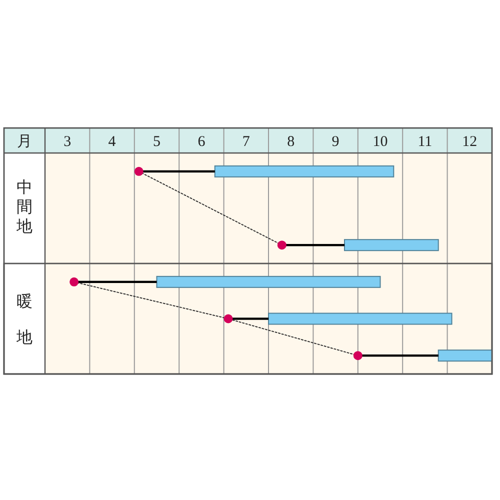 This screenshot has width=500, height=500. Describe the element at coordinates (380, 142) in the screenshot. I see `x-tick-label: 10` at that location.